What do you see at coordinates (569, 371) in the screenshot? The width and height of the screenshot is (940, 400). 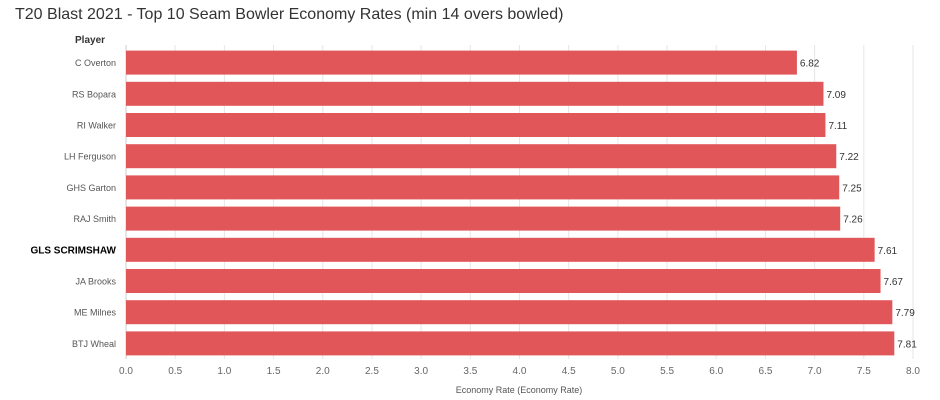 I see `x-tick-label: 4.5` at bounding box center [569, 371].